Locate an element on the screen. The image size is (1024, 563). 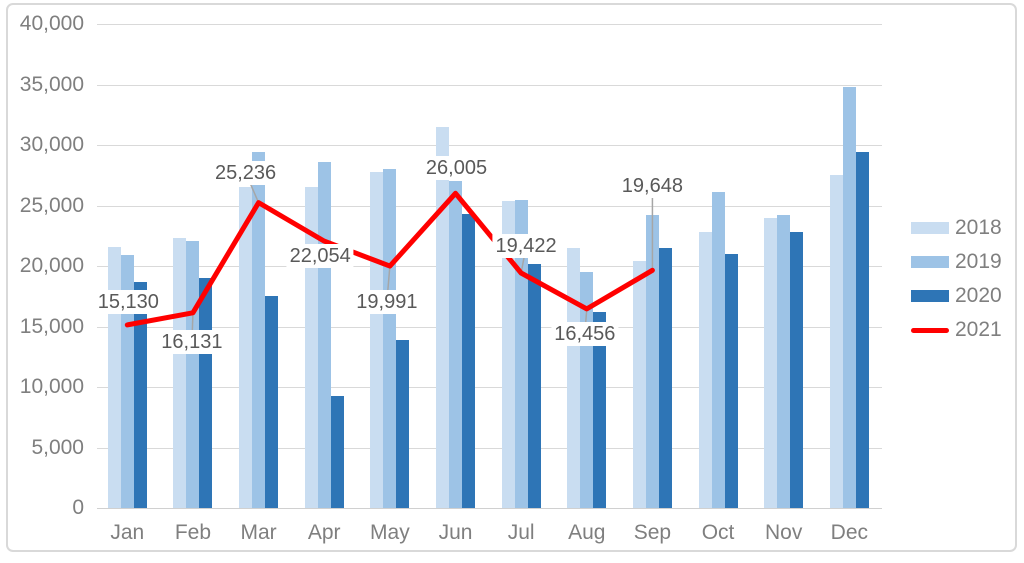
legend-item-2020: 2020 is located at coordinates (956, 296).